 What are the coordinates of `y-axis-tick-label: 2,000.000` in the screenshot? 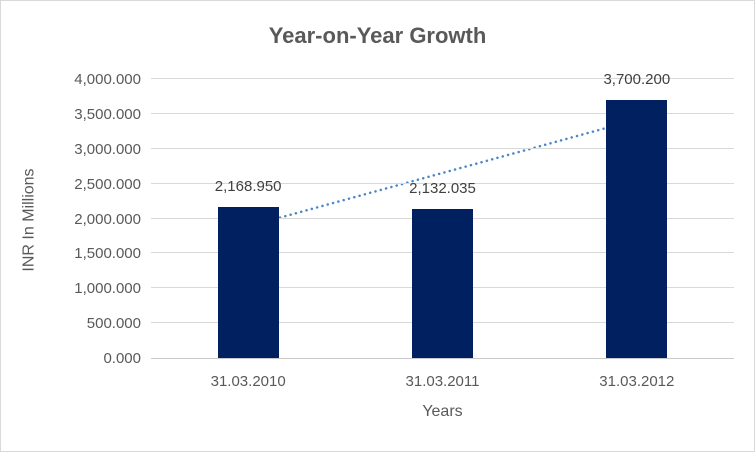 It's located at (107, 219).